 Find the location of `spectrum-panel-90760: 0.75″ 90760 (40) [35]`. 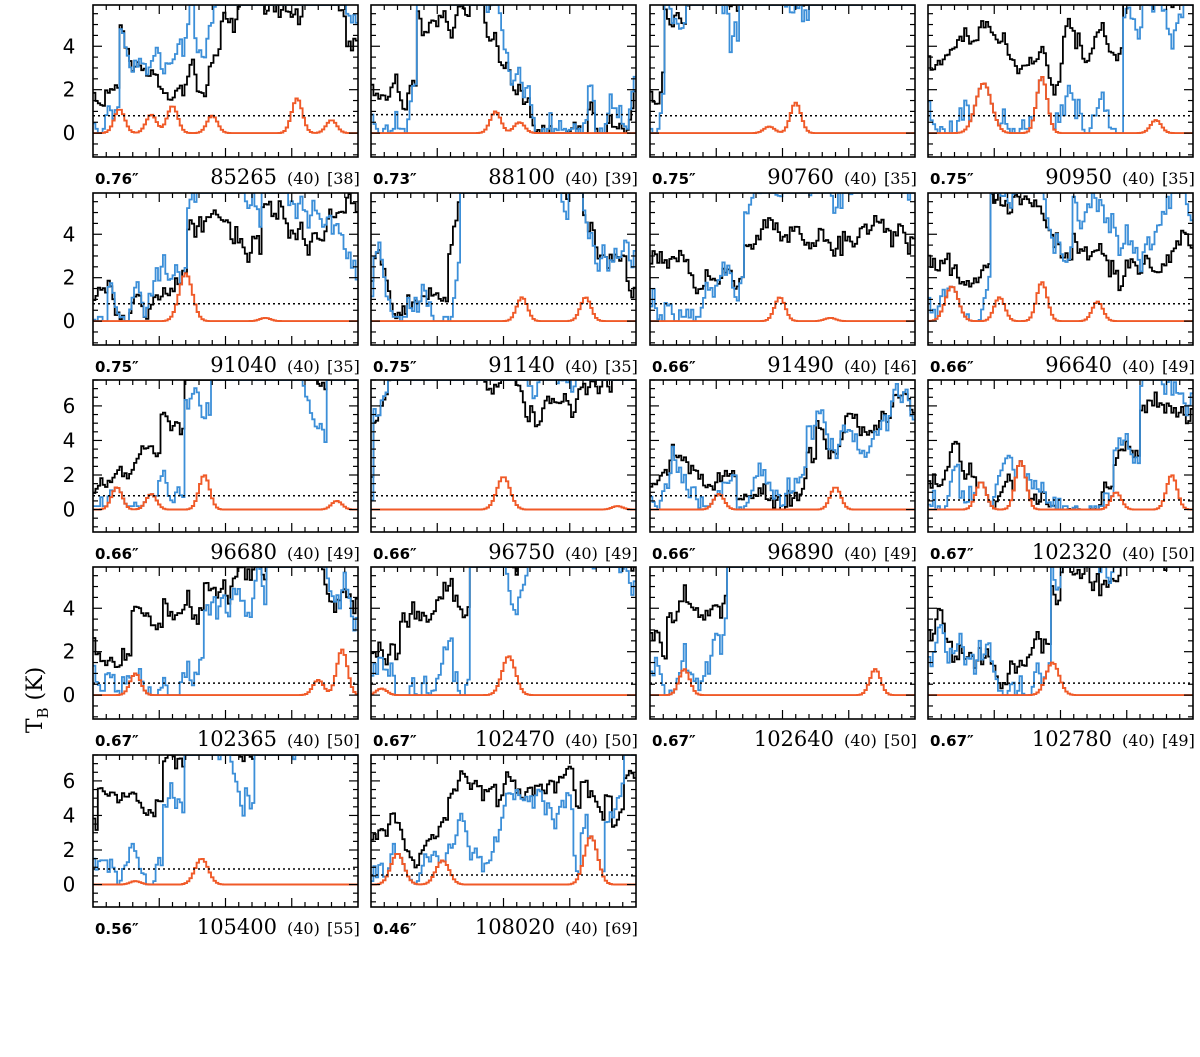

spectrum-panel-90760: 0.75″ 90760 (40) [35] is located at coordinates (783, 96).